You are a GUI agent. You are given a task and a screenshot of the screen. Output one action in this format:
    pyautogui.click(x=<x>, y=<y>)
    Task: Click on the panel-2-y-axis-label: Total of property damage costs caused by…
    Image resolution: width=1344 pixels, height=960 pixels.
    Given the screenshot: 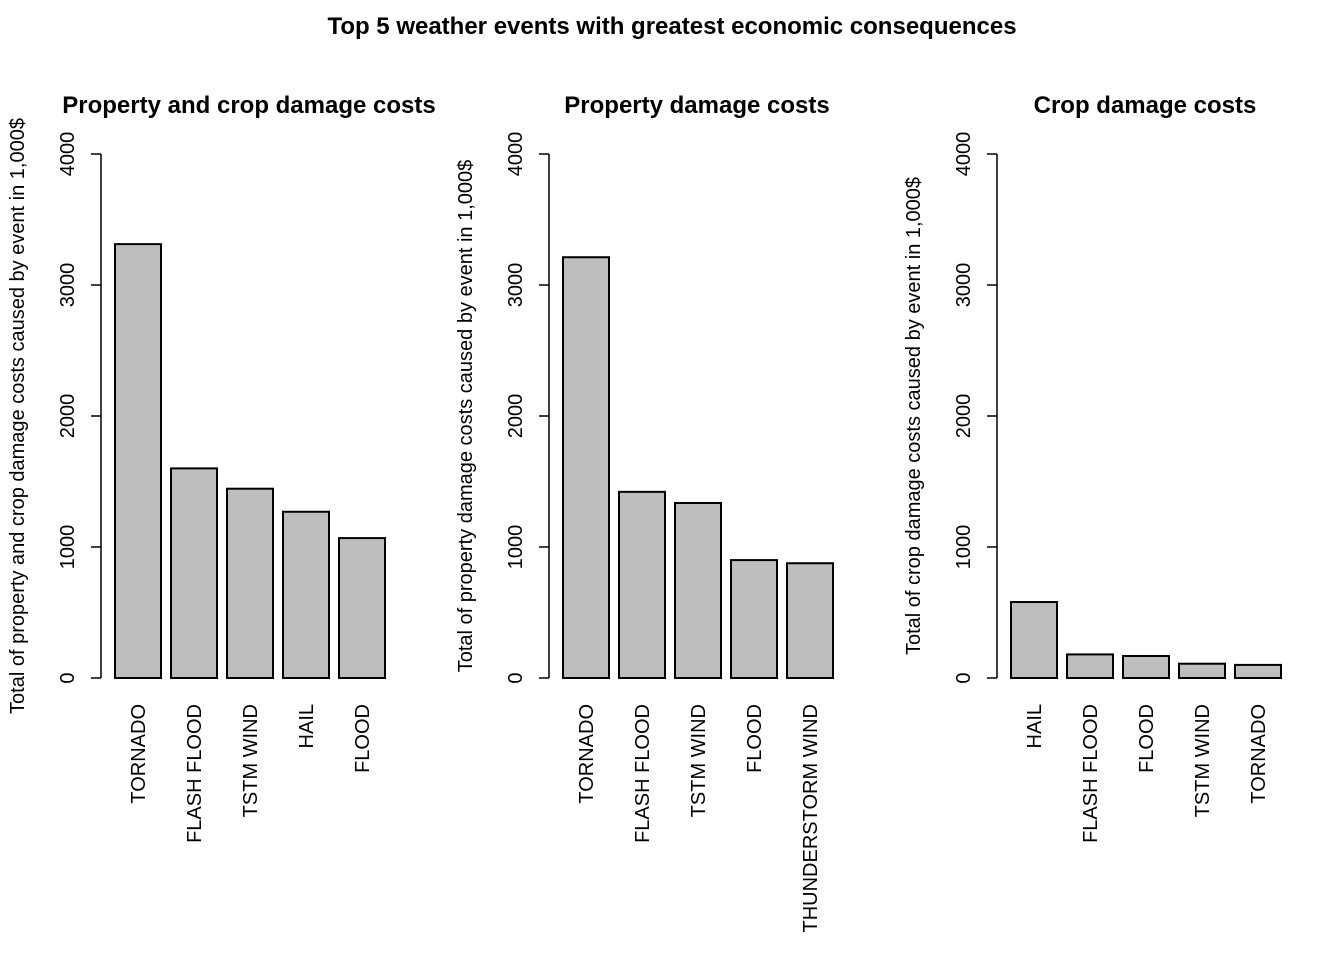 What is the action you would take?
    pyautogui.click(x=466, y=416)
    